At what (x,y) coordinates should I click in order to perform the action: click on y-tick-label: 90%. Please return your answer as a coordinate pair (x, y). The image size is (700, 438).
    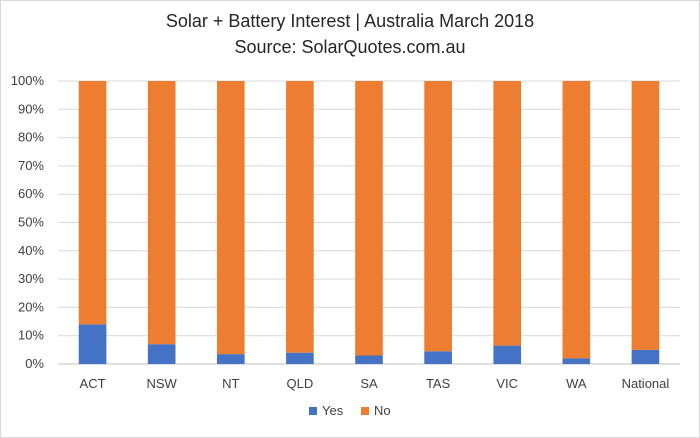
    Looking at the image, I should click on (31, 108).